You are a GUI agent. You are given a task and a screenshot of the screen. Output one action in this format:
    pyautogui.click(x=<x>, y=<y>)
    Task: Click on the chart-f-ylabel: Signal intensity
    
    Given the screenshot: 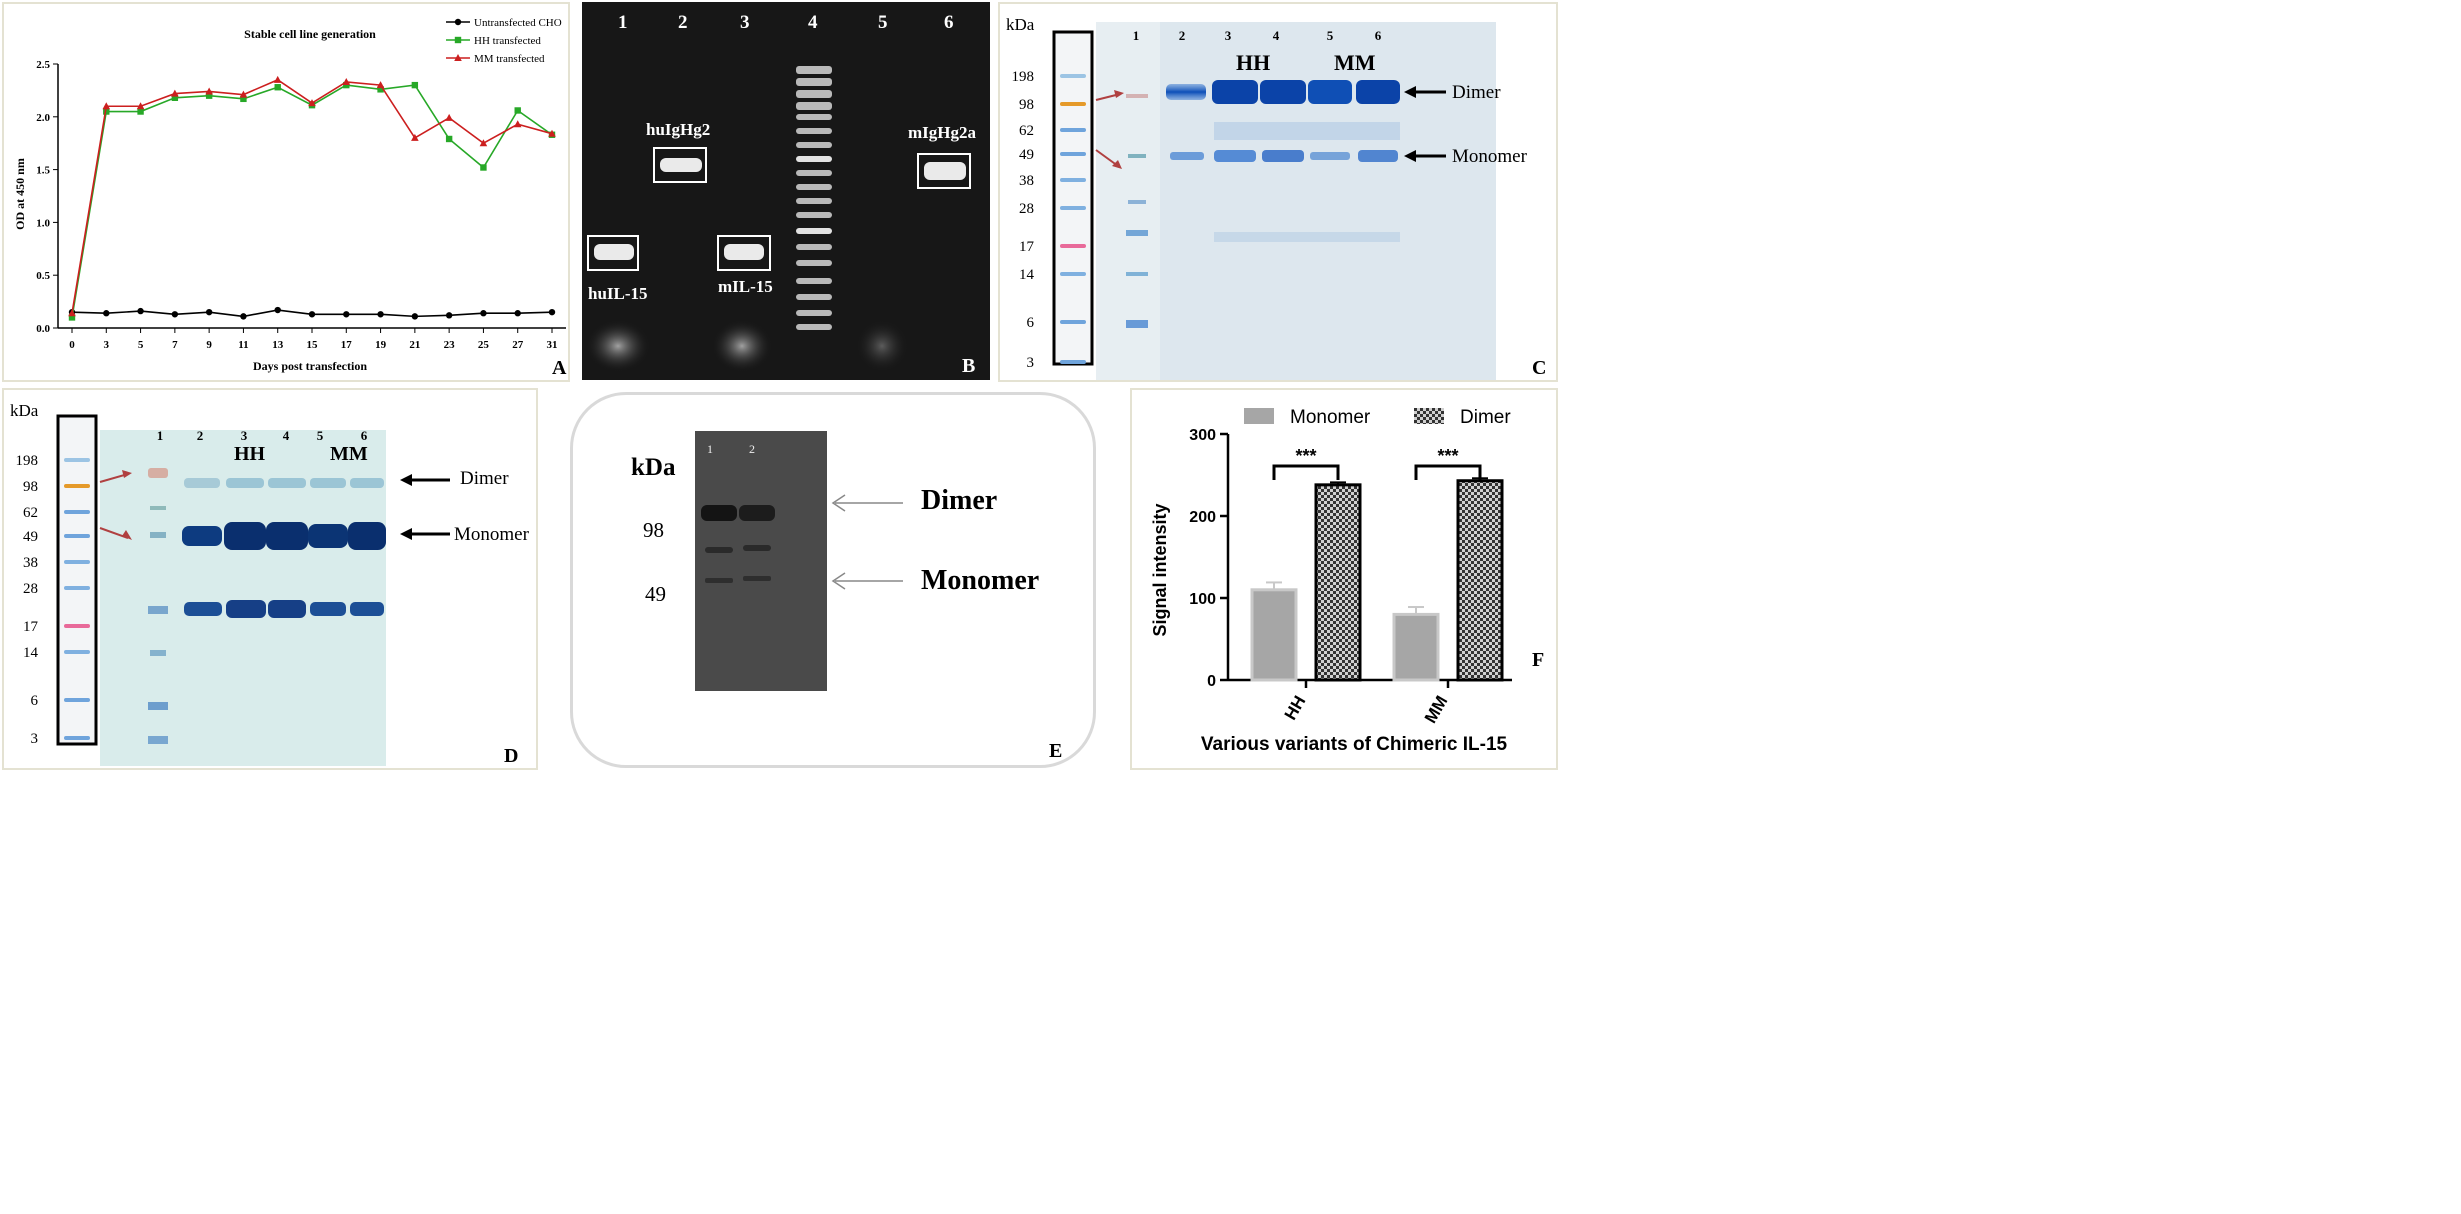 What is the action you would take?
    pyautogui.click(x=1160, y=569)
    